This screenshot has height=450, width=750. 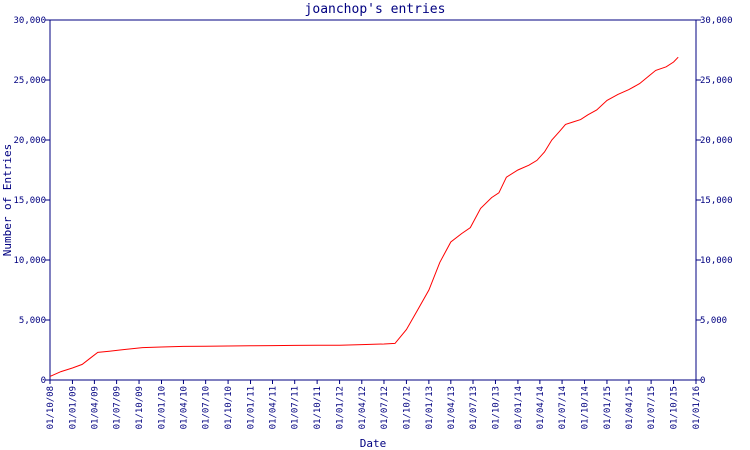 I want to click on x-tick-label: 01/01/10, so click(x=162, y=407).